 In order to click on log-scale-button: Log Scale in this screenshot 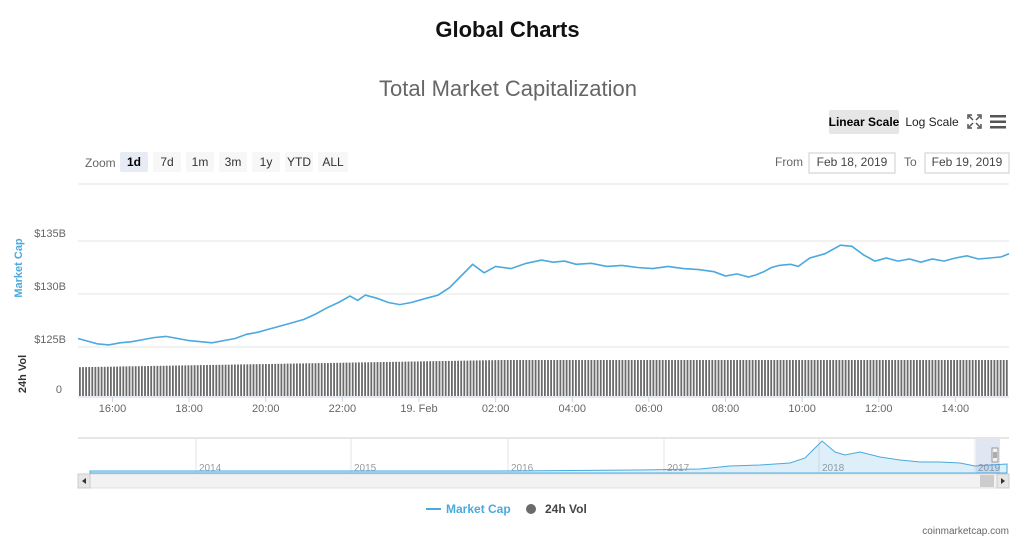, I will do `click(932, 122)`.